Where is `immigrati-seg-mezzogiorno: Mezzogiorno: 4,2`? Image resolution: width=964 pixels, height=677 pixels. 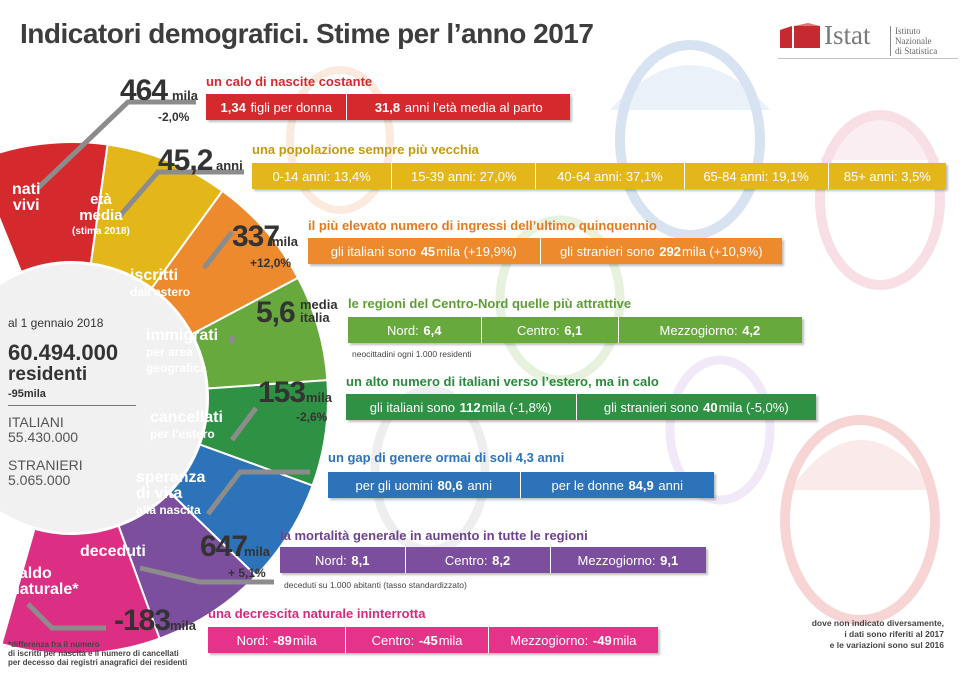 immigrati-seg-mezzogiorno: Mezzogiorno: 4,2 is located at coordinates (710, 330).